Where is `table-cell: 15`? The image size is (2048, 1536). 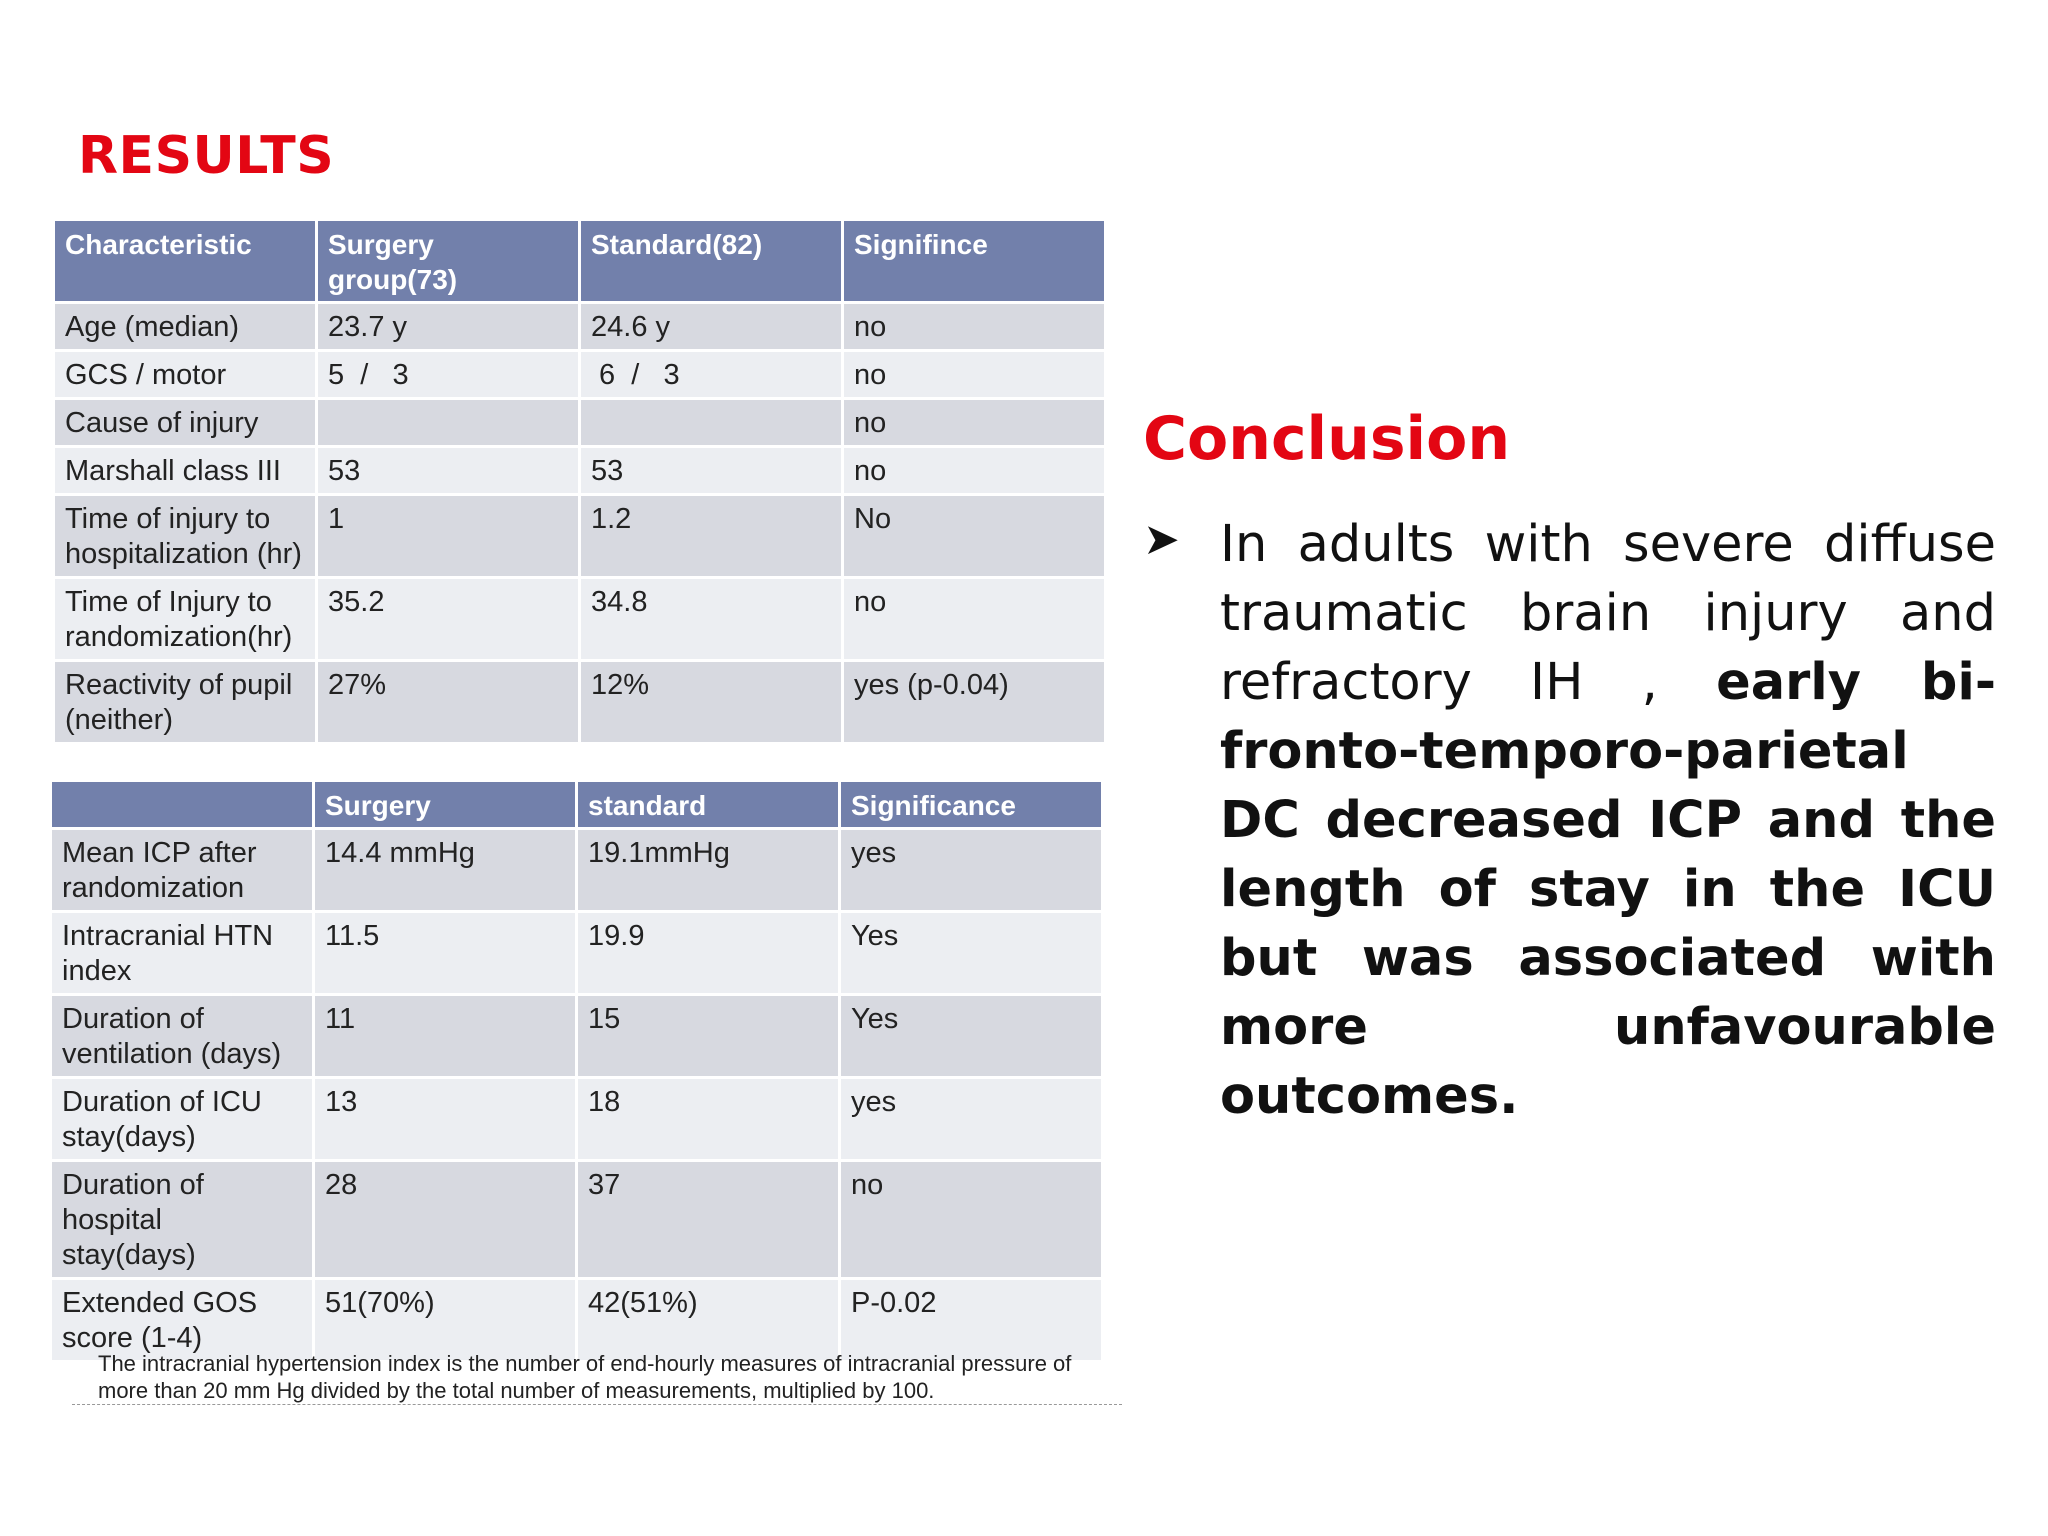 table-cell: 15 is located at coordinates (708, 1036).